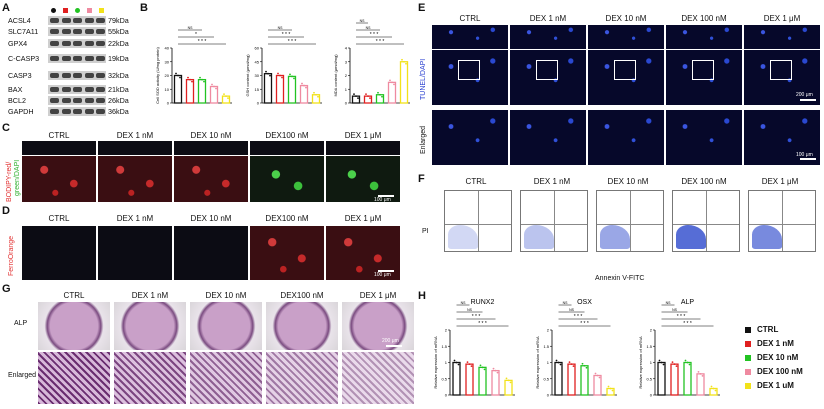 The image size is (824, 409). I want to click on panel-letter-e: E, so click(422, 8).